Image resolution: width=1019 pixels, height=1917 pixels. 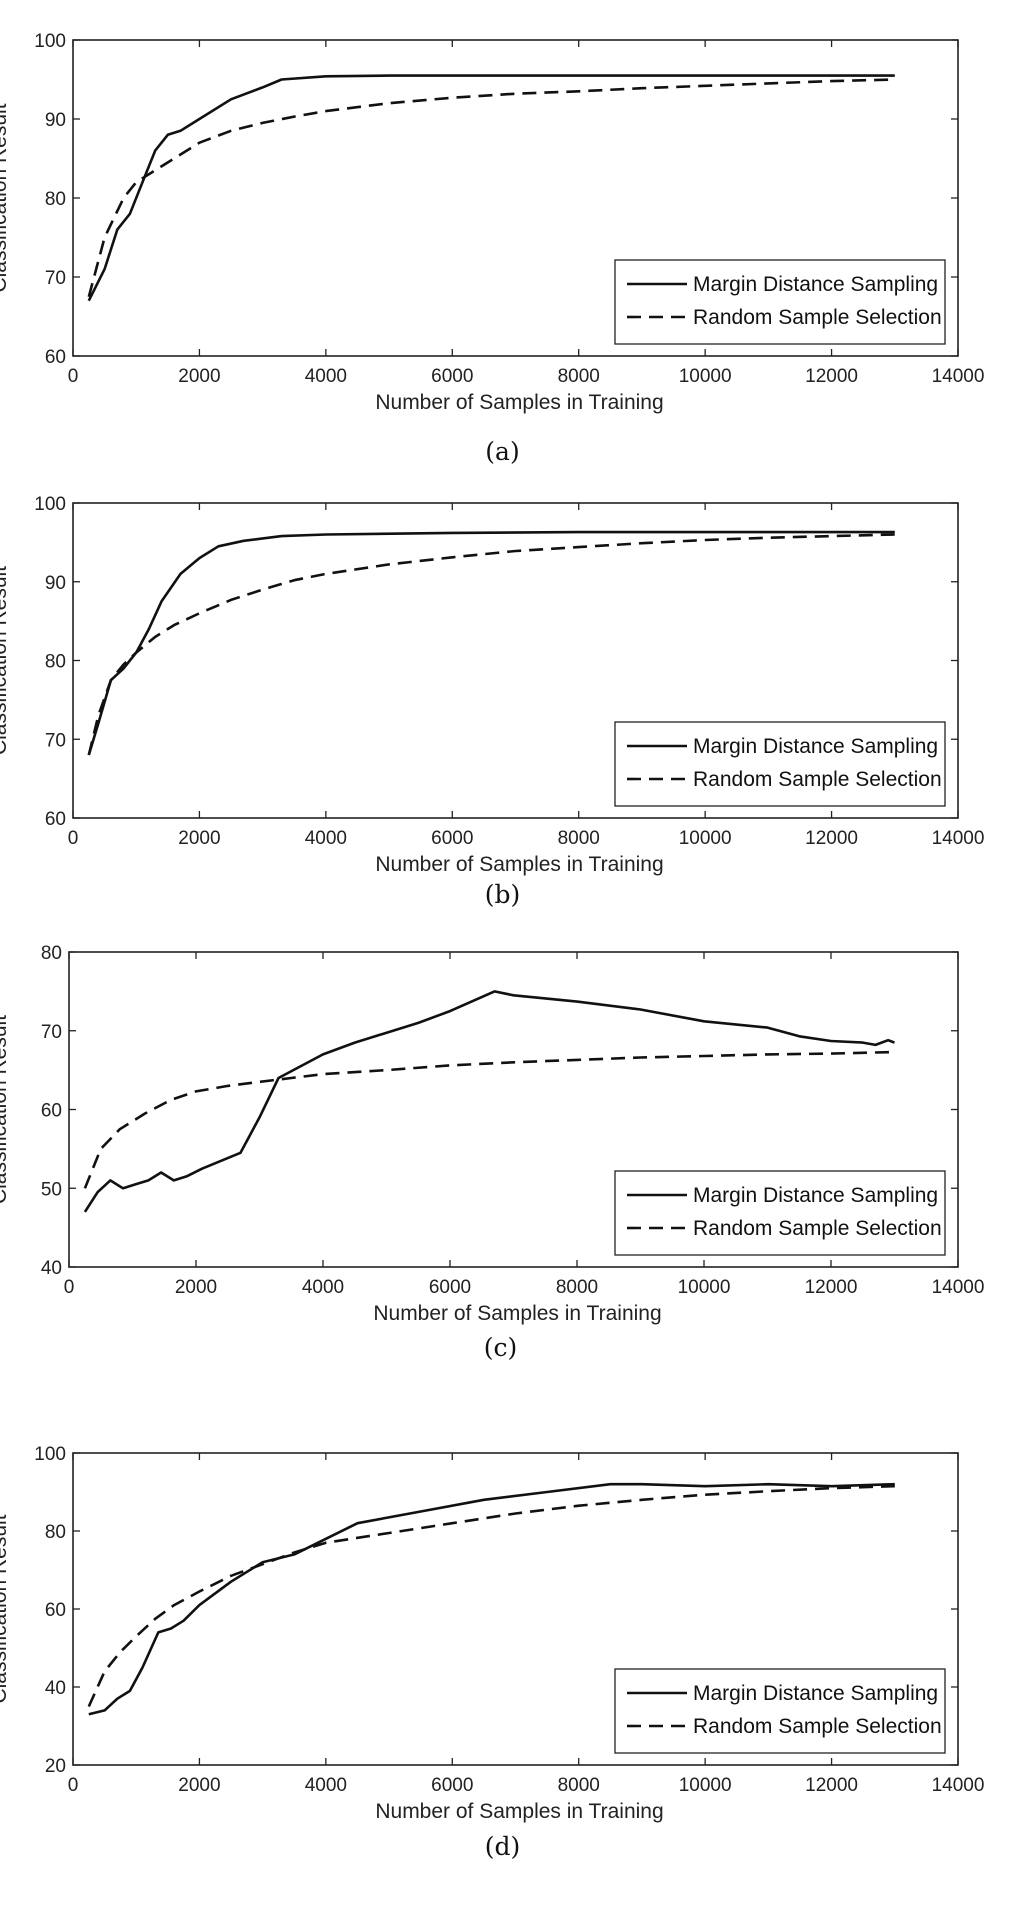 What do you see at coordinates (501, 1347) in the screenshot?
I see `panel-caption: (c)` at bounding box center [501, 1347].